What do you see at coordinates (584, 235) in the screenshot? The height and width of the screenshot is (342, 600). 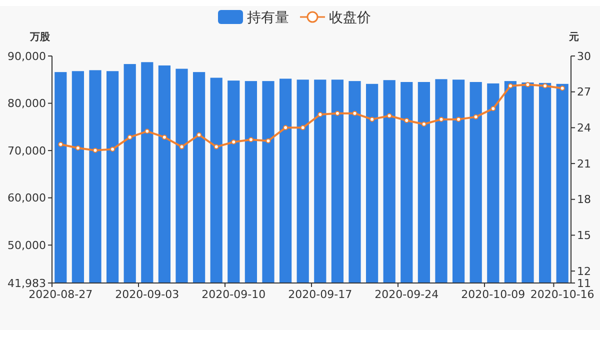 I see `y2-tick-label: 15` at bounding box center [584, 235].